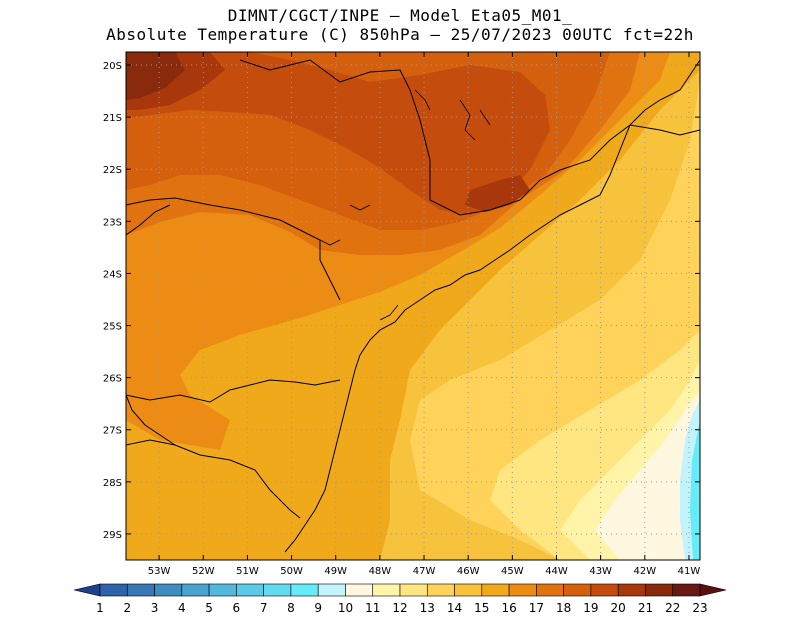  Describe the element at coordinates (512, 571) in the screenshot. I see `lon-tick-label: 45W` at that location.